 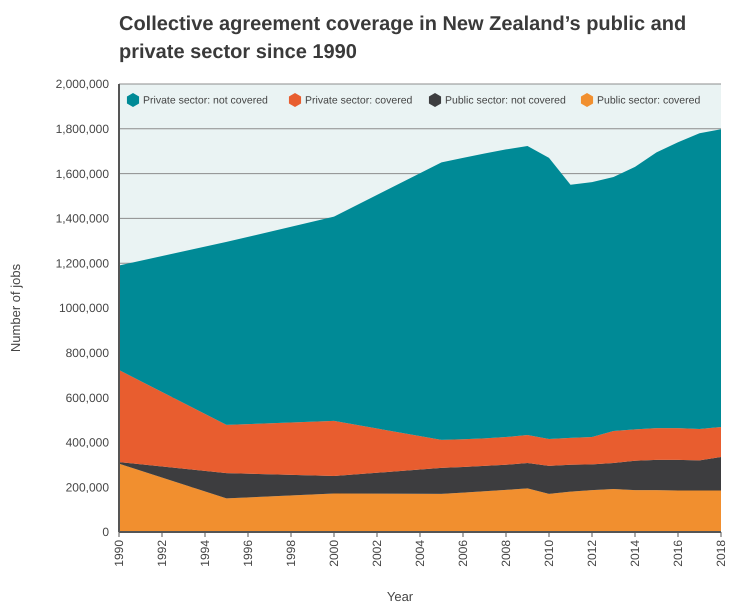 I want to click on x-tick-label: 2012, so click(x=592, y=553).